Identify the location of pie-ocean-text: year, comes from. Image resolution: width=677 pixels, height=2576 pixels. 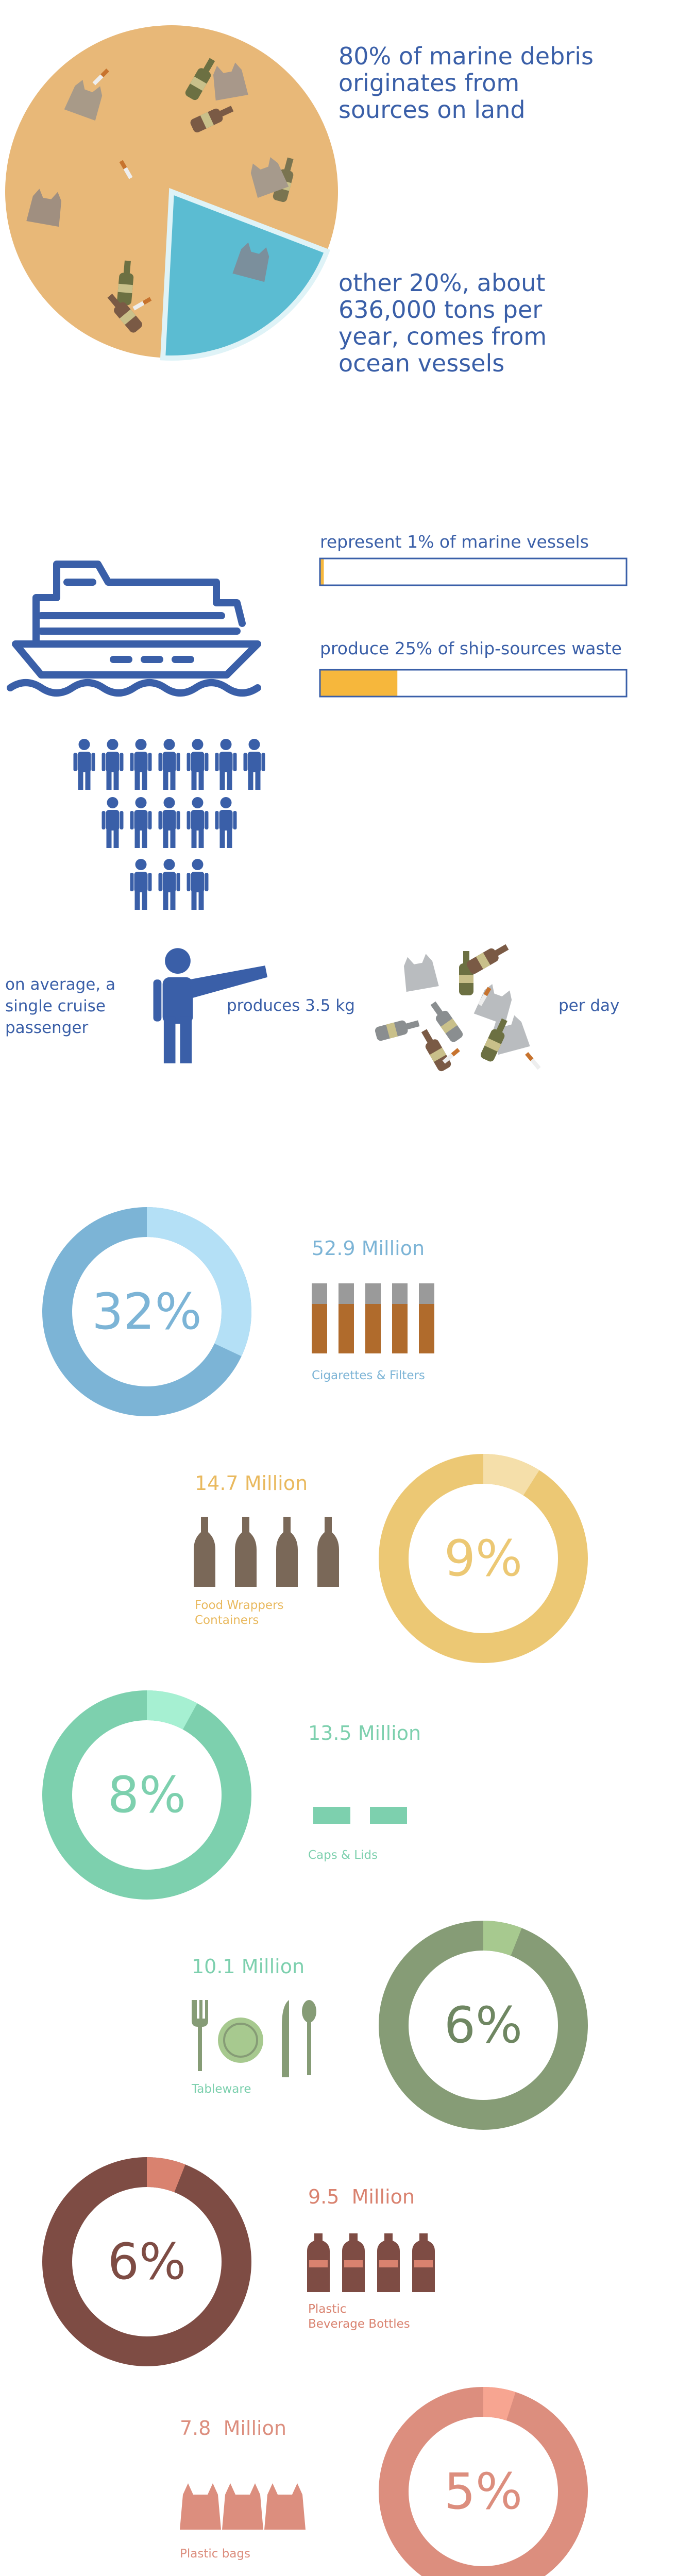
(442, 336).